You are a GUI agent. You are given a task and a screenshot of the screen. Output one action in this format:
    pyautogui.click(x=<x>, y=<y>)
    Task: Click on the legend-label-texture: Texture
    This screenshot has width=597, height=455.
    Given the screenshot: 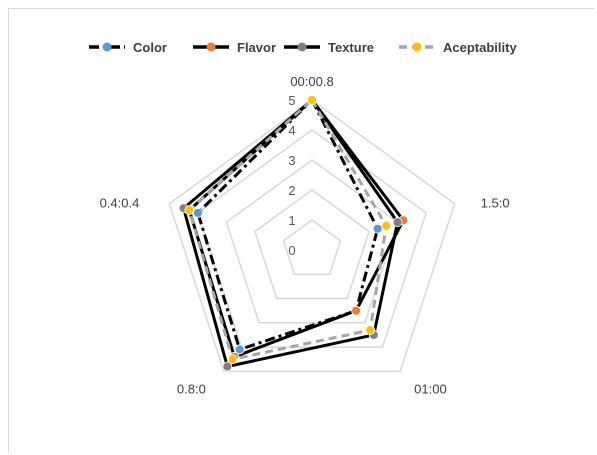 What is the action you would take?
    pyautogui.click(x=351, y=47)
    